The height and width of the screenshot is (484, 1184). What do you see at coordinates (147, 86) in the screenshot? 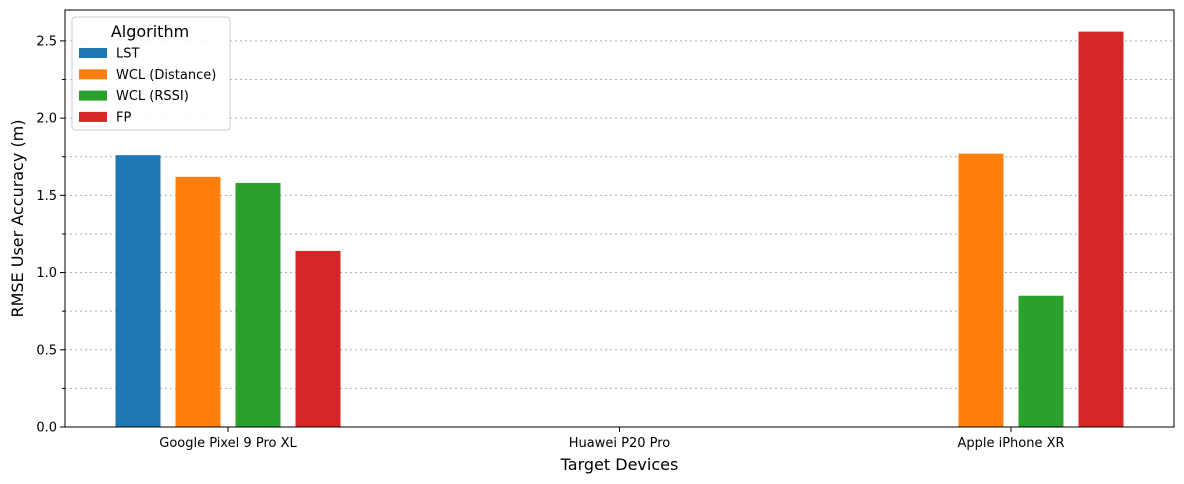
I see `legend-items: LST WCL (Distance) WCL (RSSI) FP` at bounding box center [147, 86].